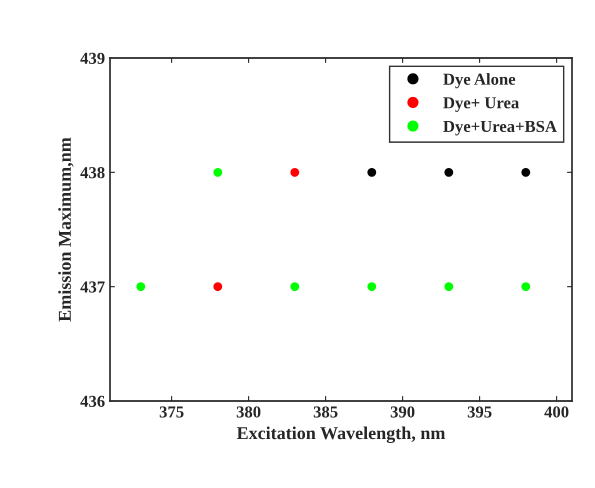 The height and width of the screenshot is (488, 595). I want to click on y-tick-label: 439, so click(92, 58).